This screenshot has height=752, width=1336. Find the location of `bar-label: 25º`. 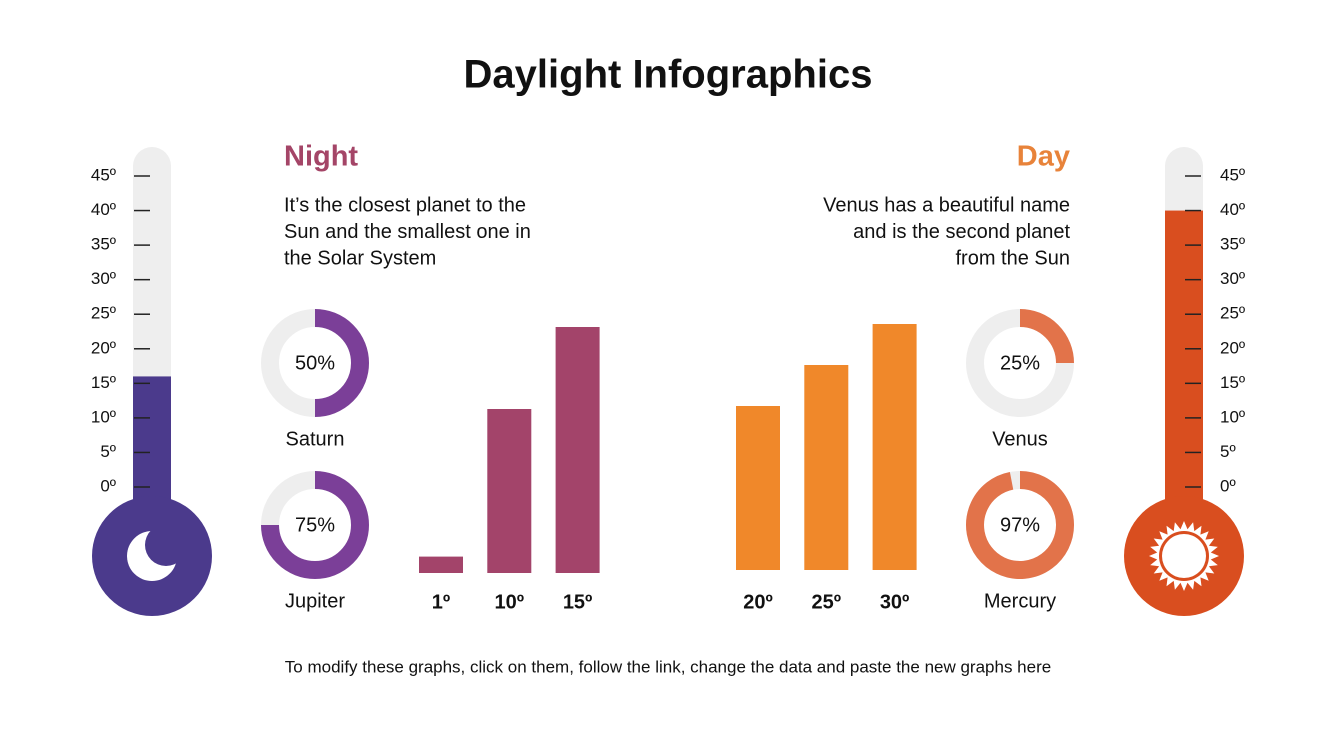

bar-label: 25º is located at coordinates (827, 602).